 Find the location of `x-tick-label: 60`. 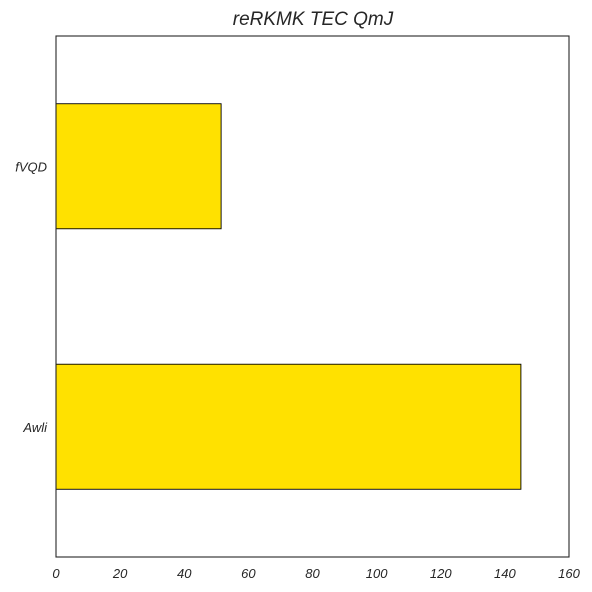

x-tick-label: 60 is located at coordinates (248, 573).